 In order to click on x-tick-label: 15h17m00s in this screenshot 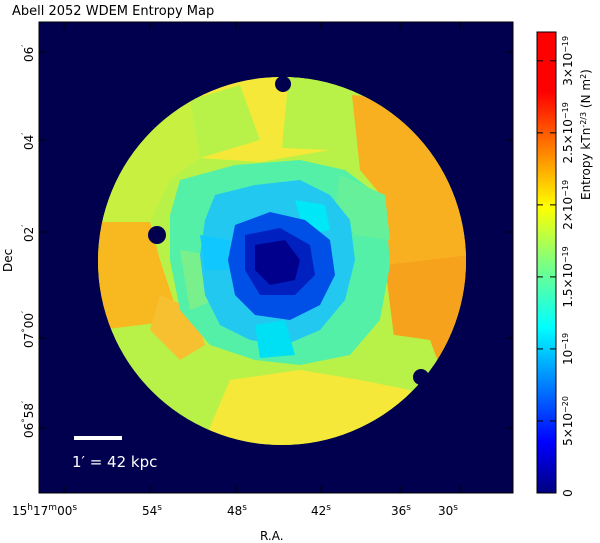, I will do `click(44, 510)`.